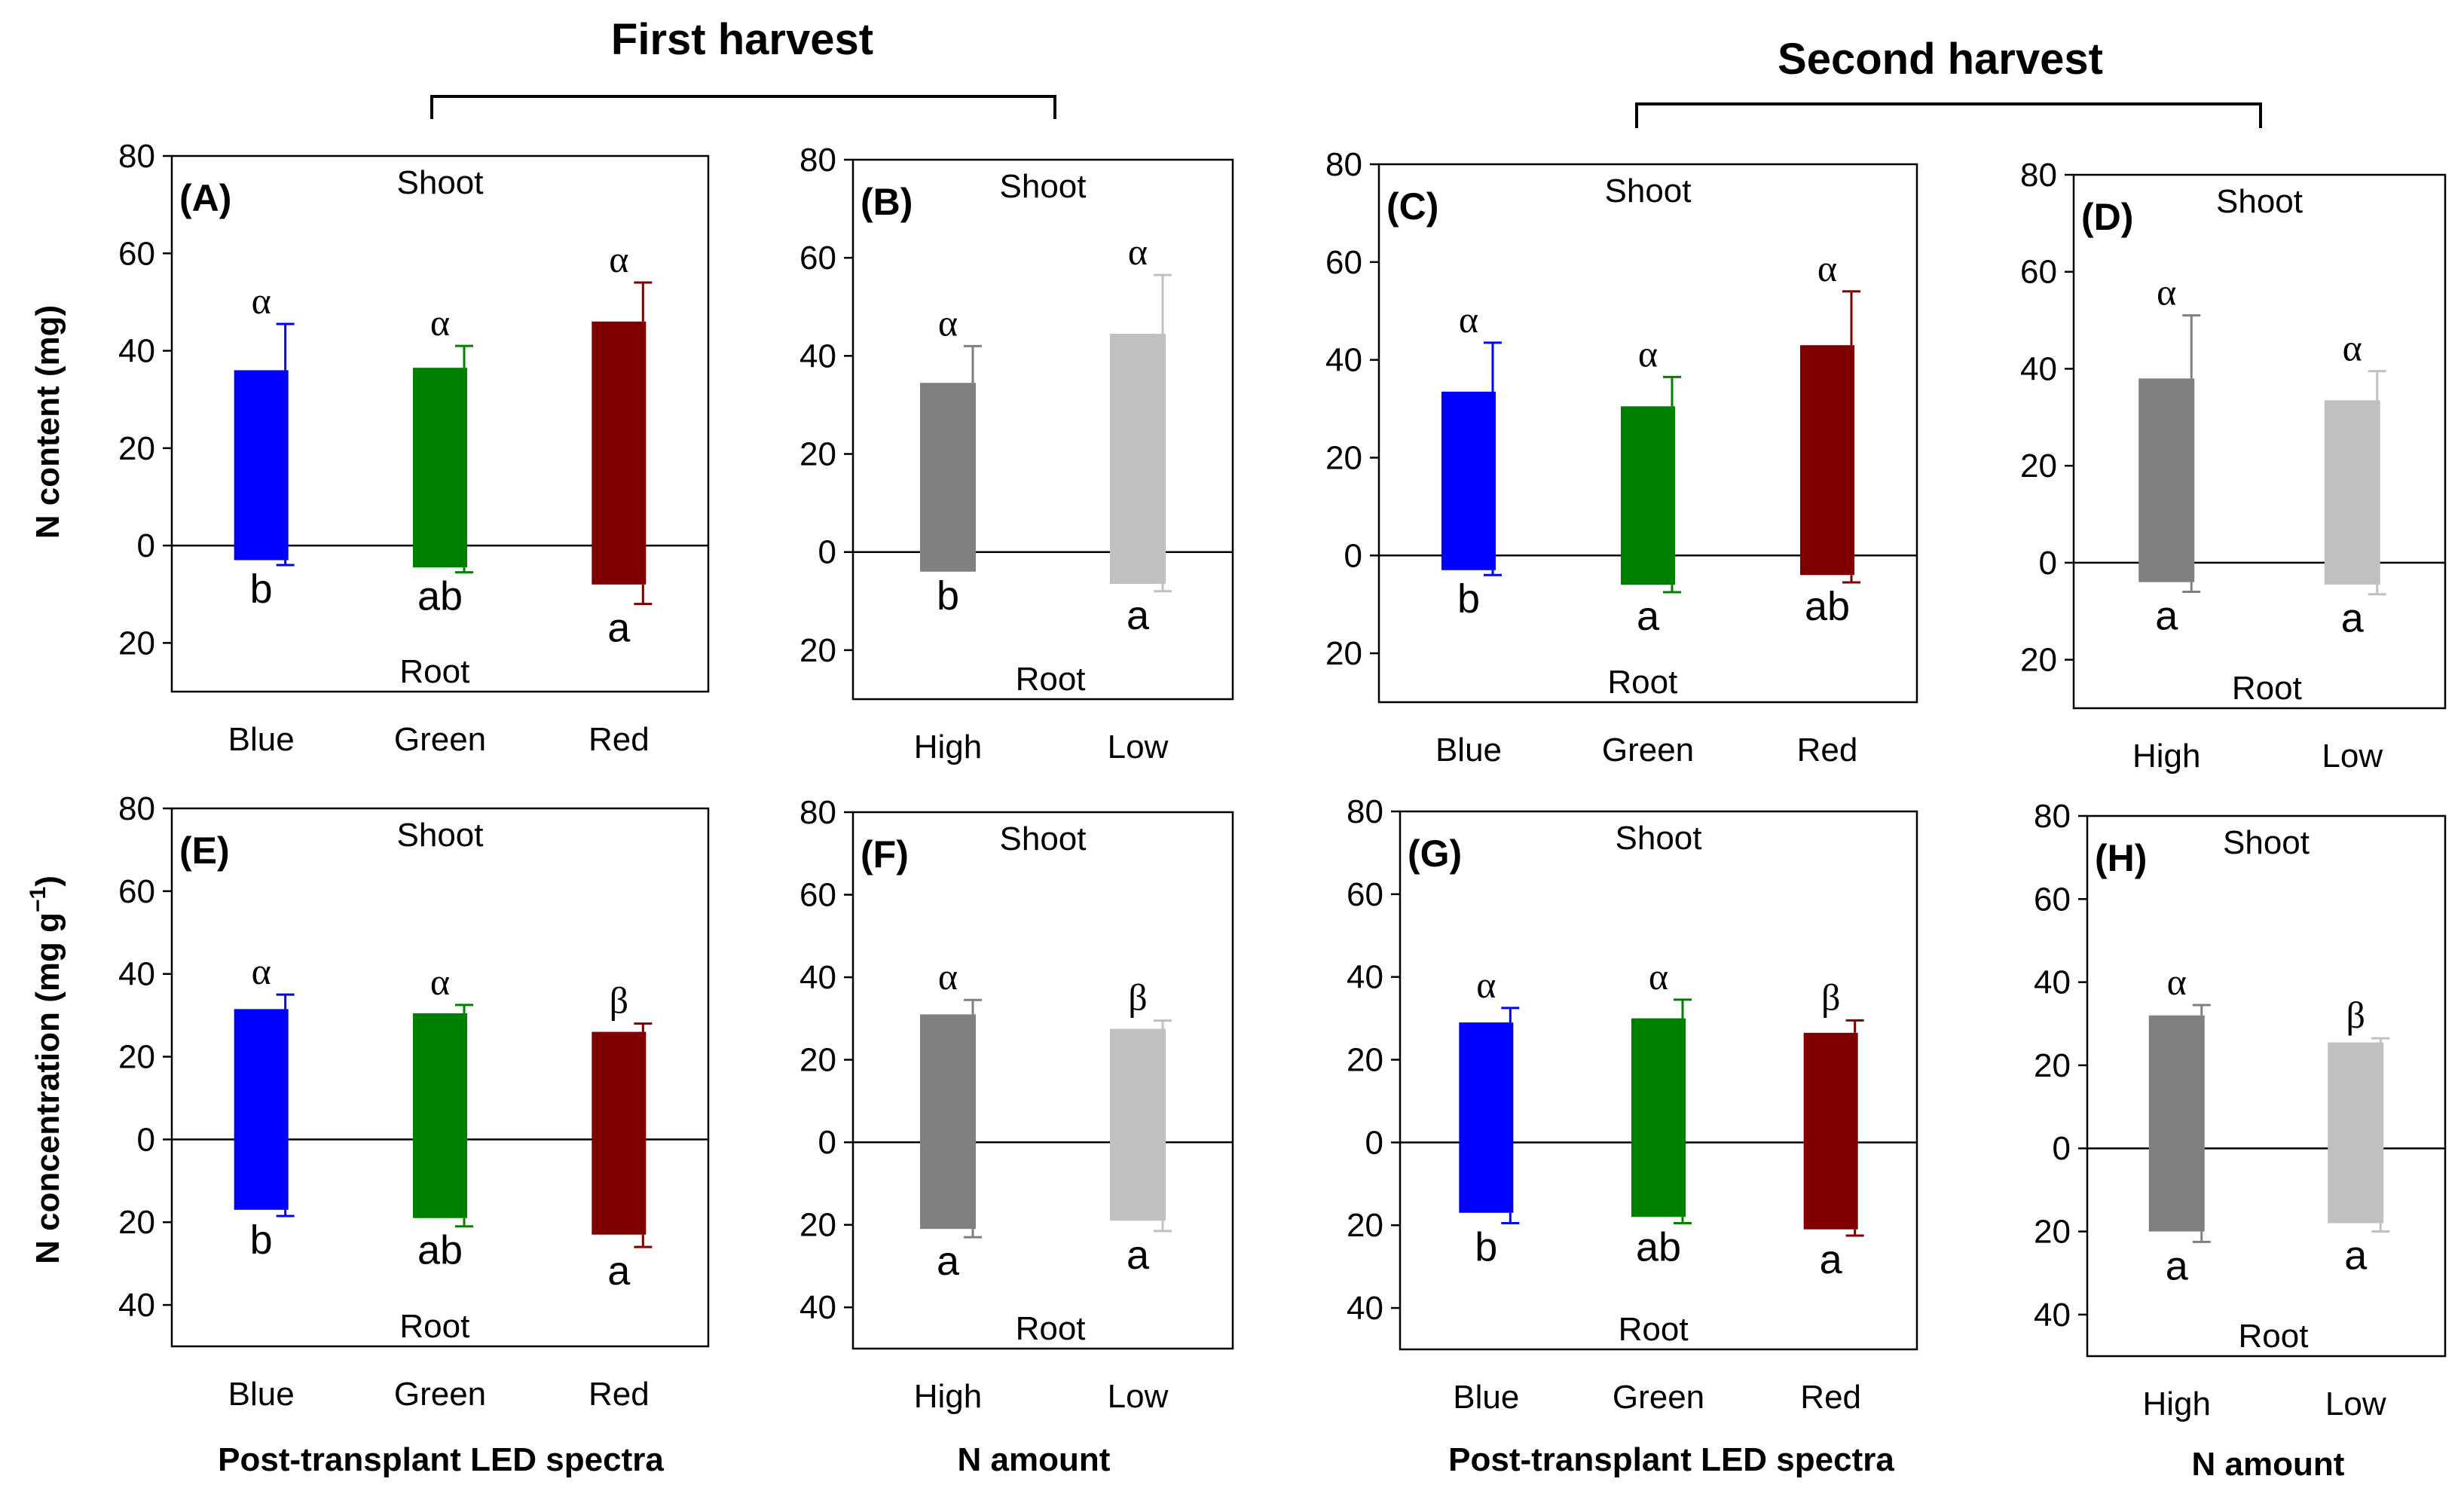 The height and width of the screenshot is (1491, 2464). What do you see at coordinates (204, 851) in the screenshot?
I see `panel-label: (E)` at bounding box center [204, 851].